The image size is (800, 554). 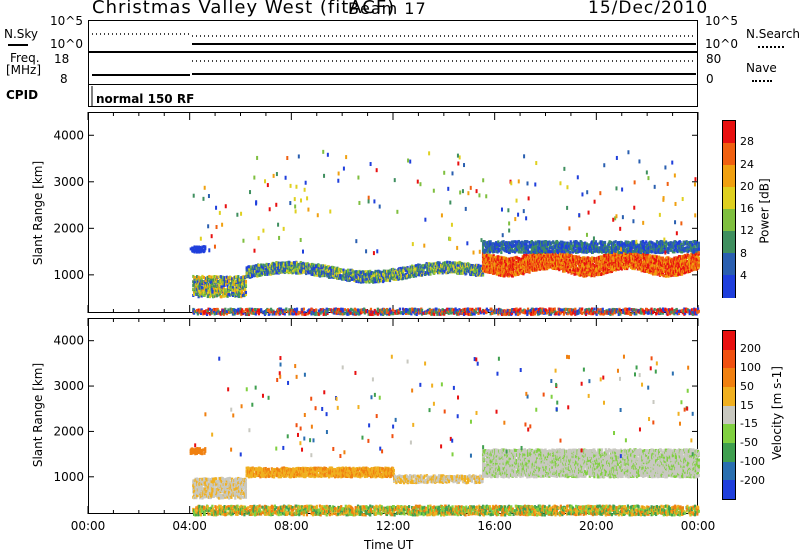 What do you see at coordinates (68, 135) in the screenshot?
I see `y-tick-label: 4000` at bounding box center [68, 135].